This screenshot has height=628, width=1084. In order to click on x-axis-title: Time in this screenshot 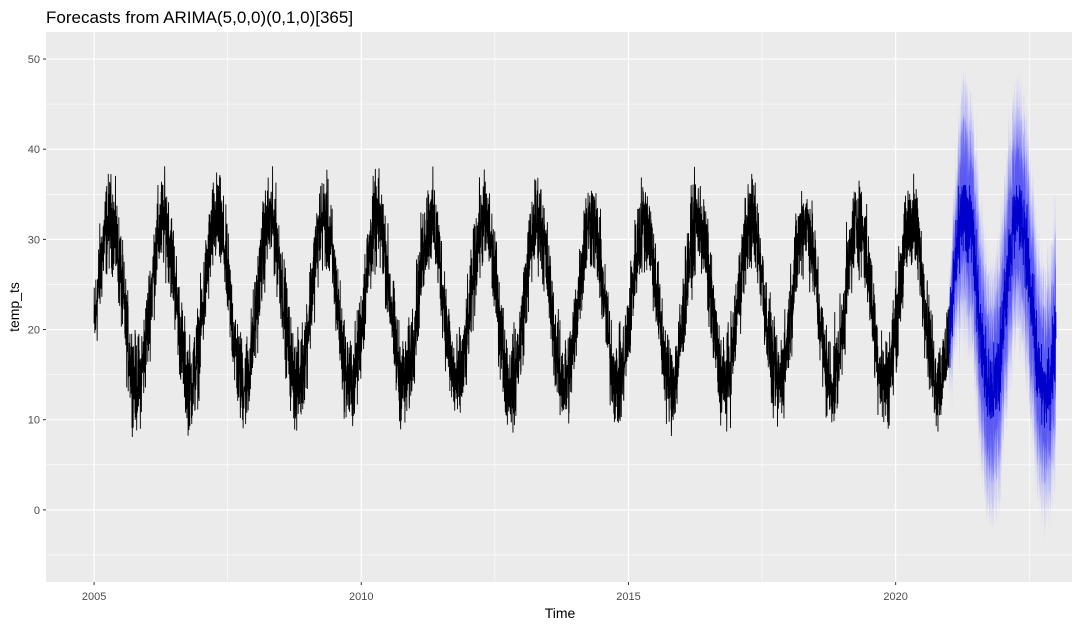, I will do `click(560, 613)`.